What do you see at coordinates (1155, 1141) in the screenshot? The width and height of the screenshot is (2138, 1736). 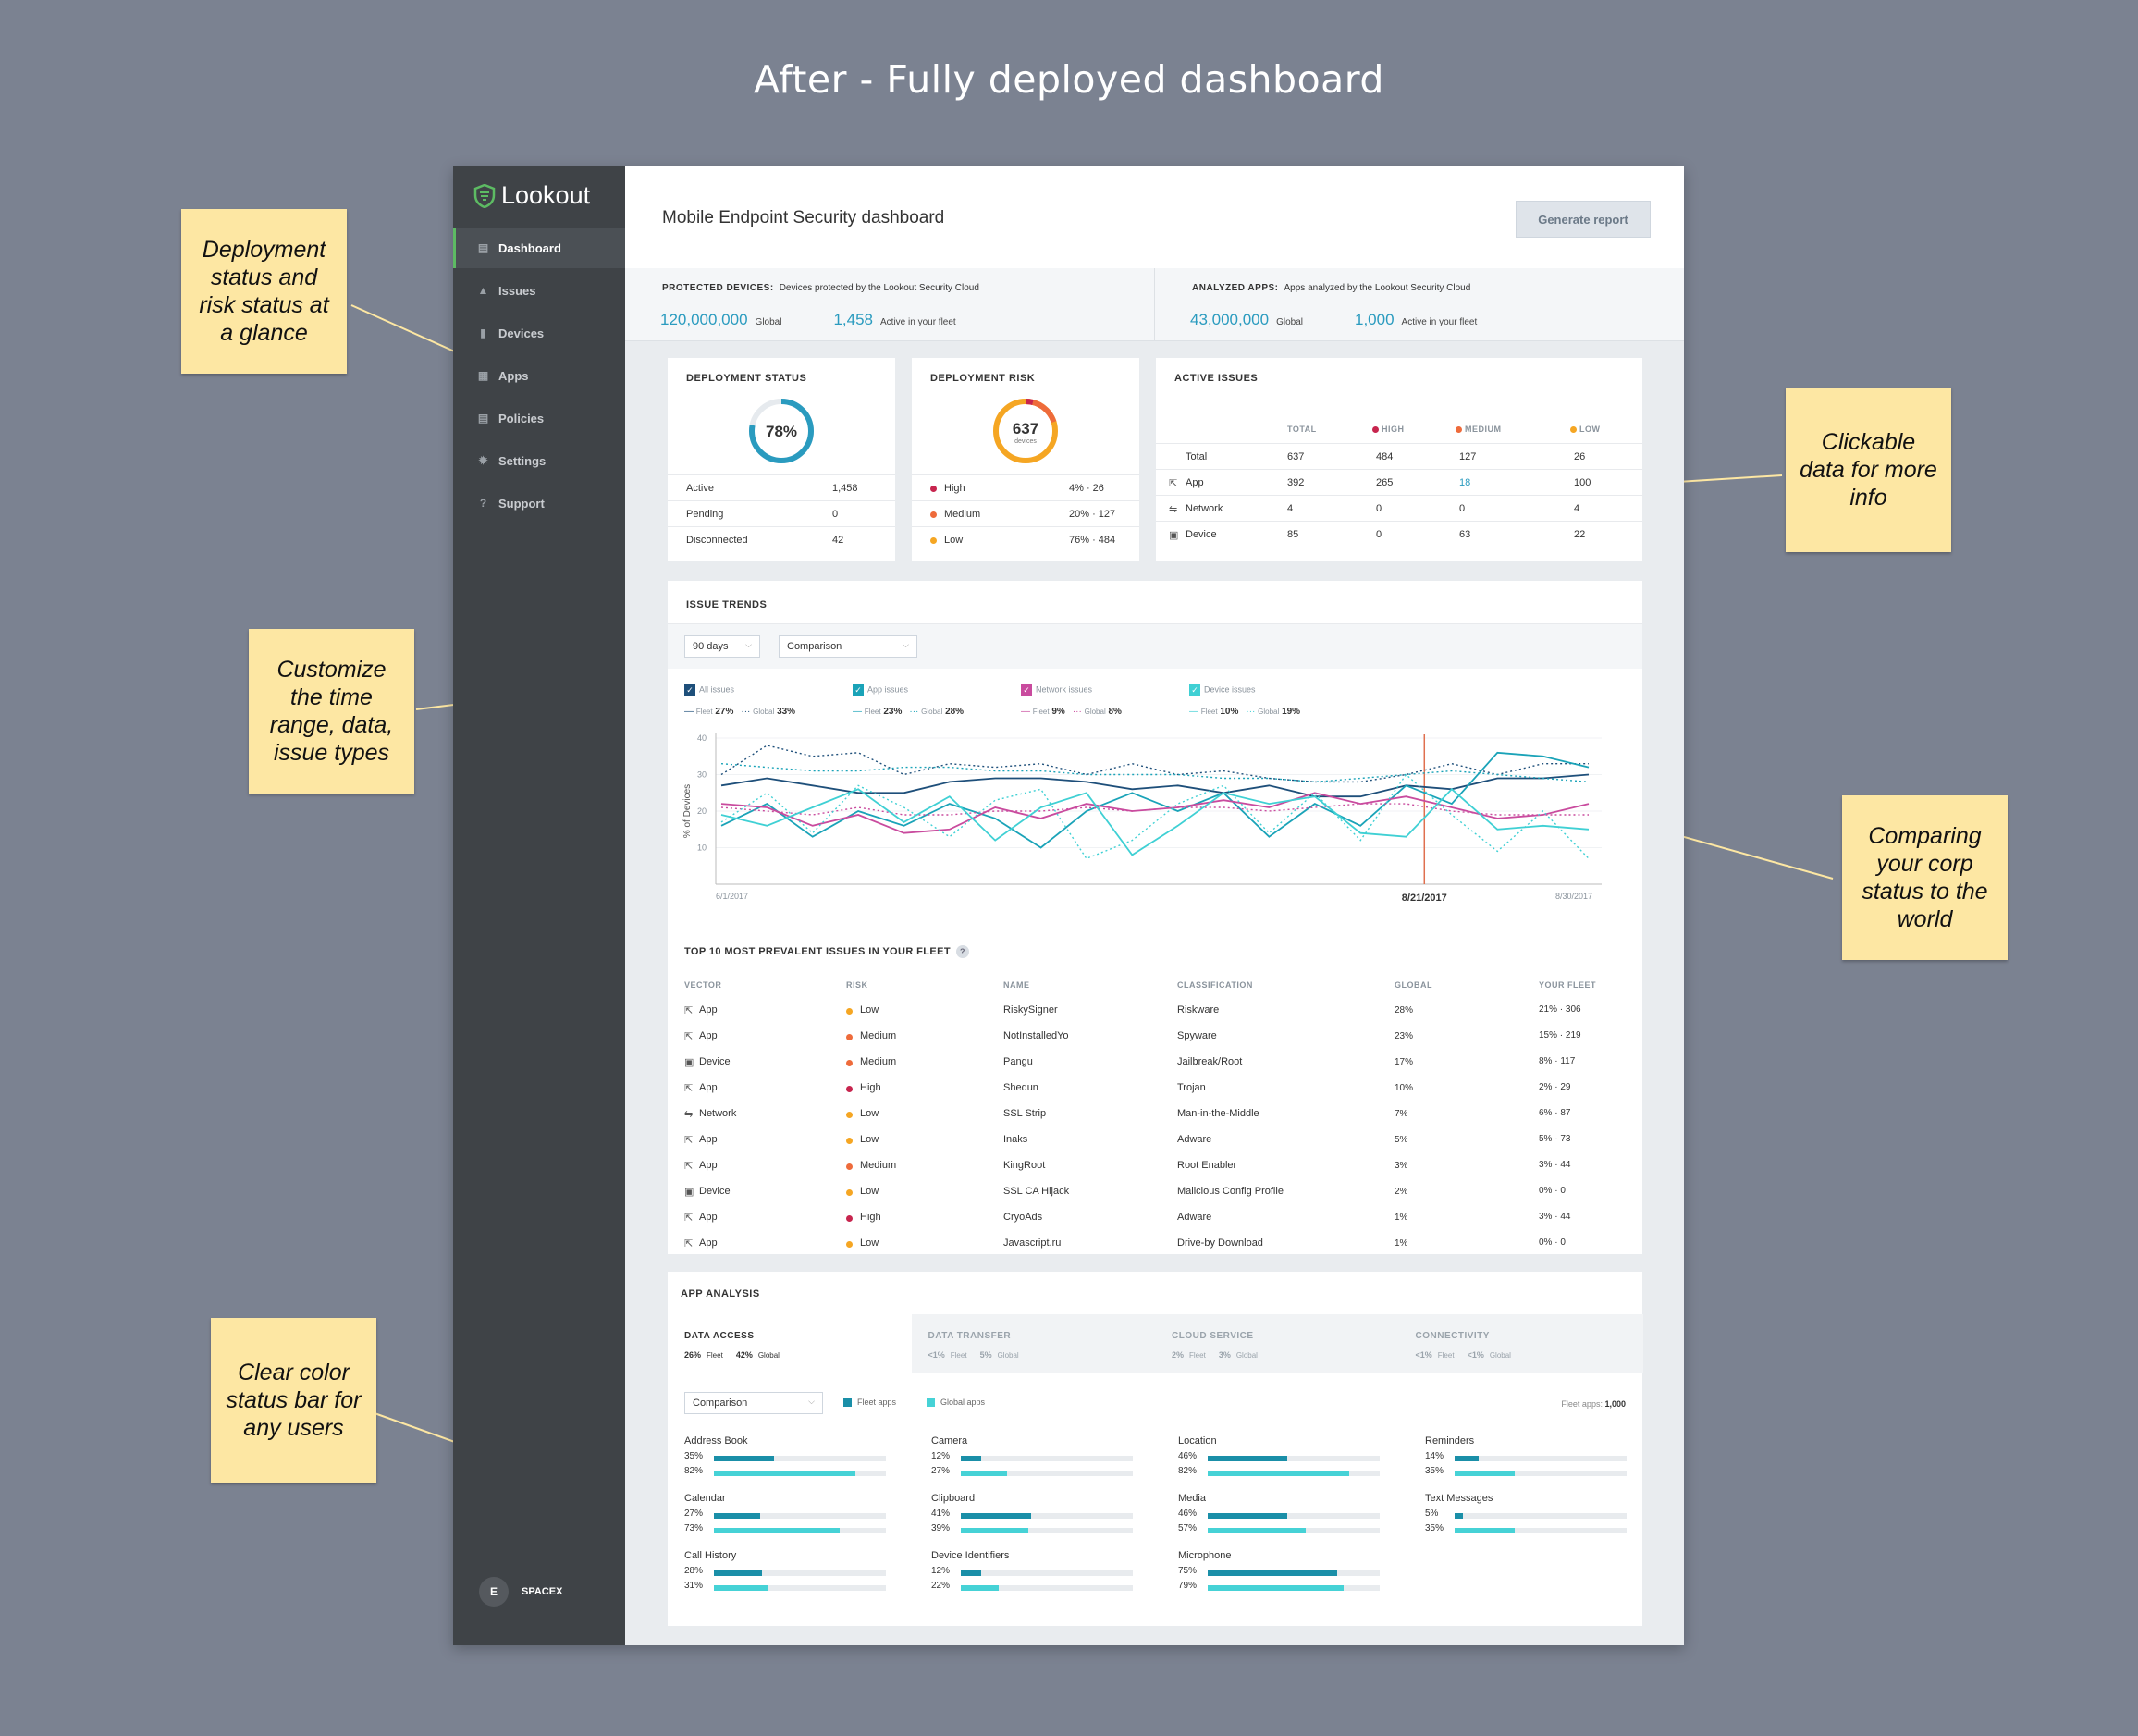 I see `table-row: ⇱ App Low Inaks Adware 5% 5% · 73` at bounding box center [1155, 1141].